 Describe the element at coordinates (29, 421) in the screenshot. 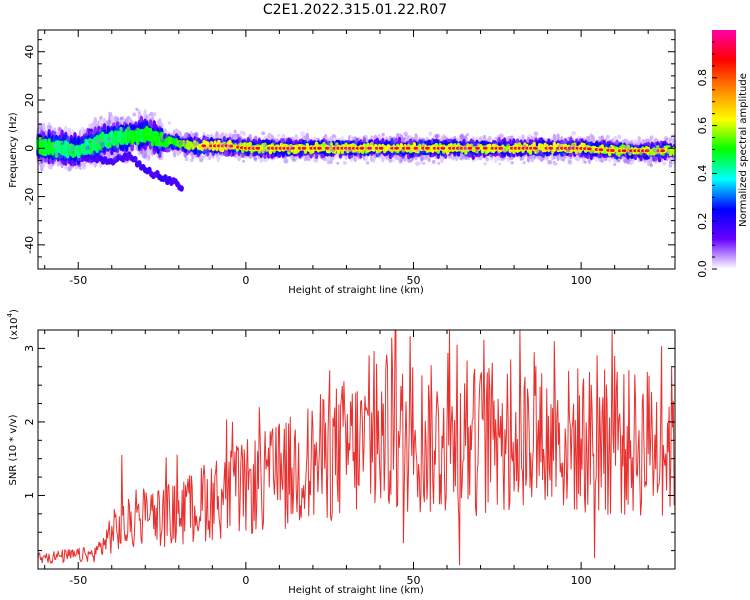

I see `snr-y-tick-label: 2` at that location.